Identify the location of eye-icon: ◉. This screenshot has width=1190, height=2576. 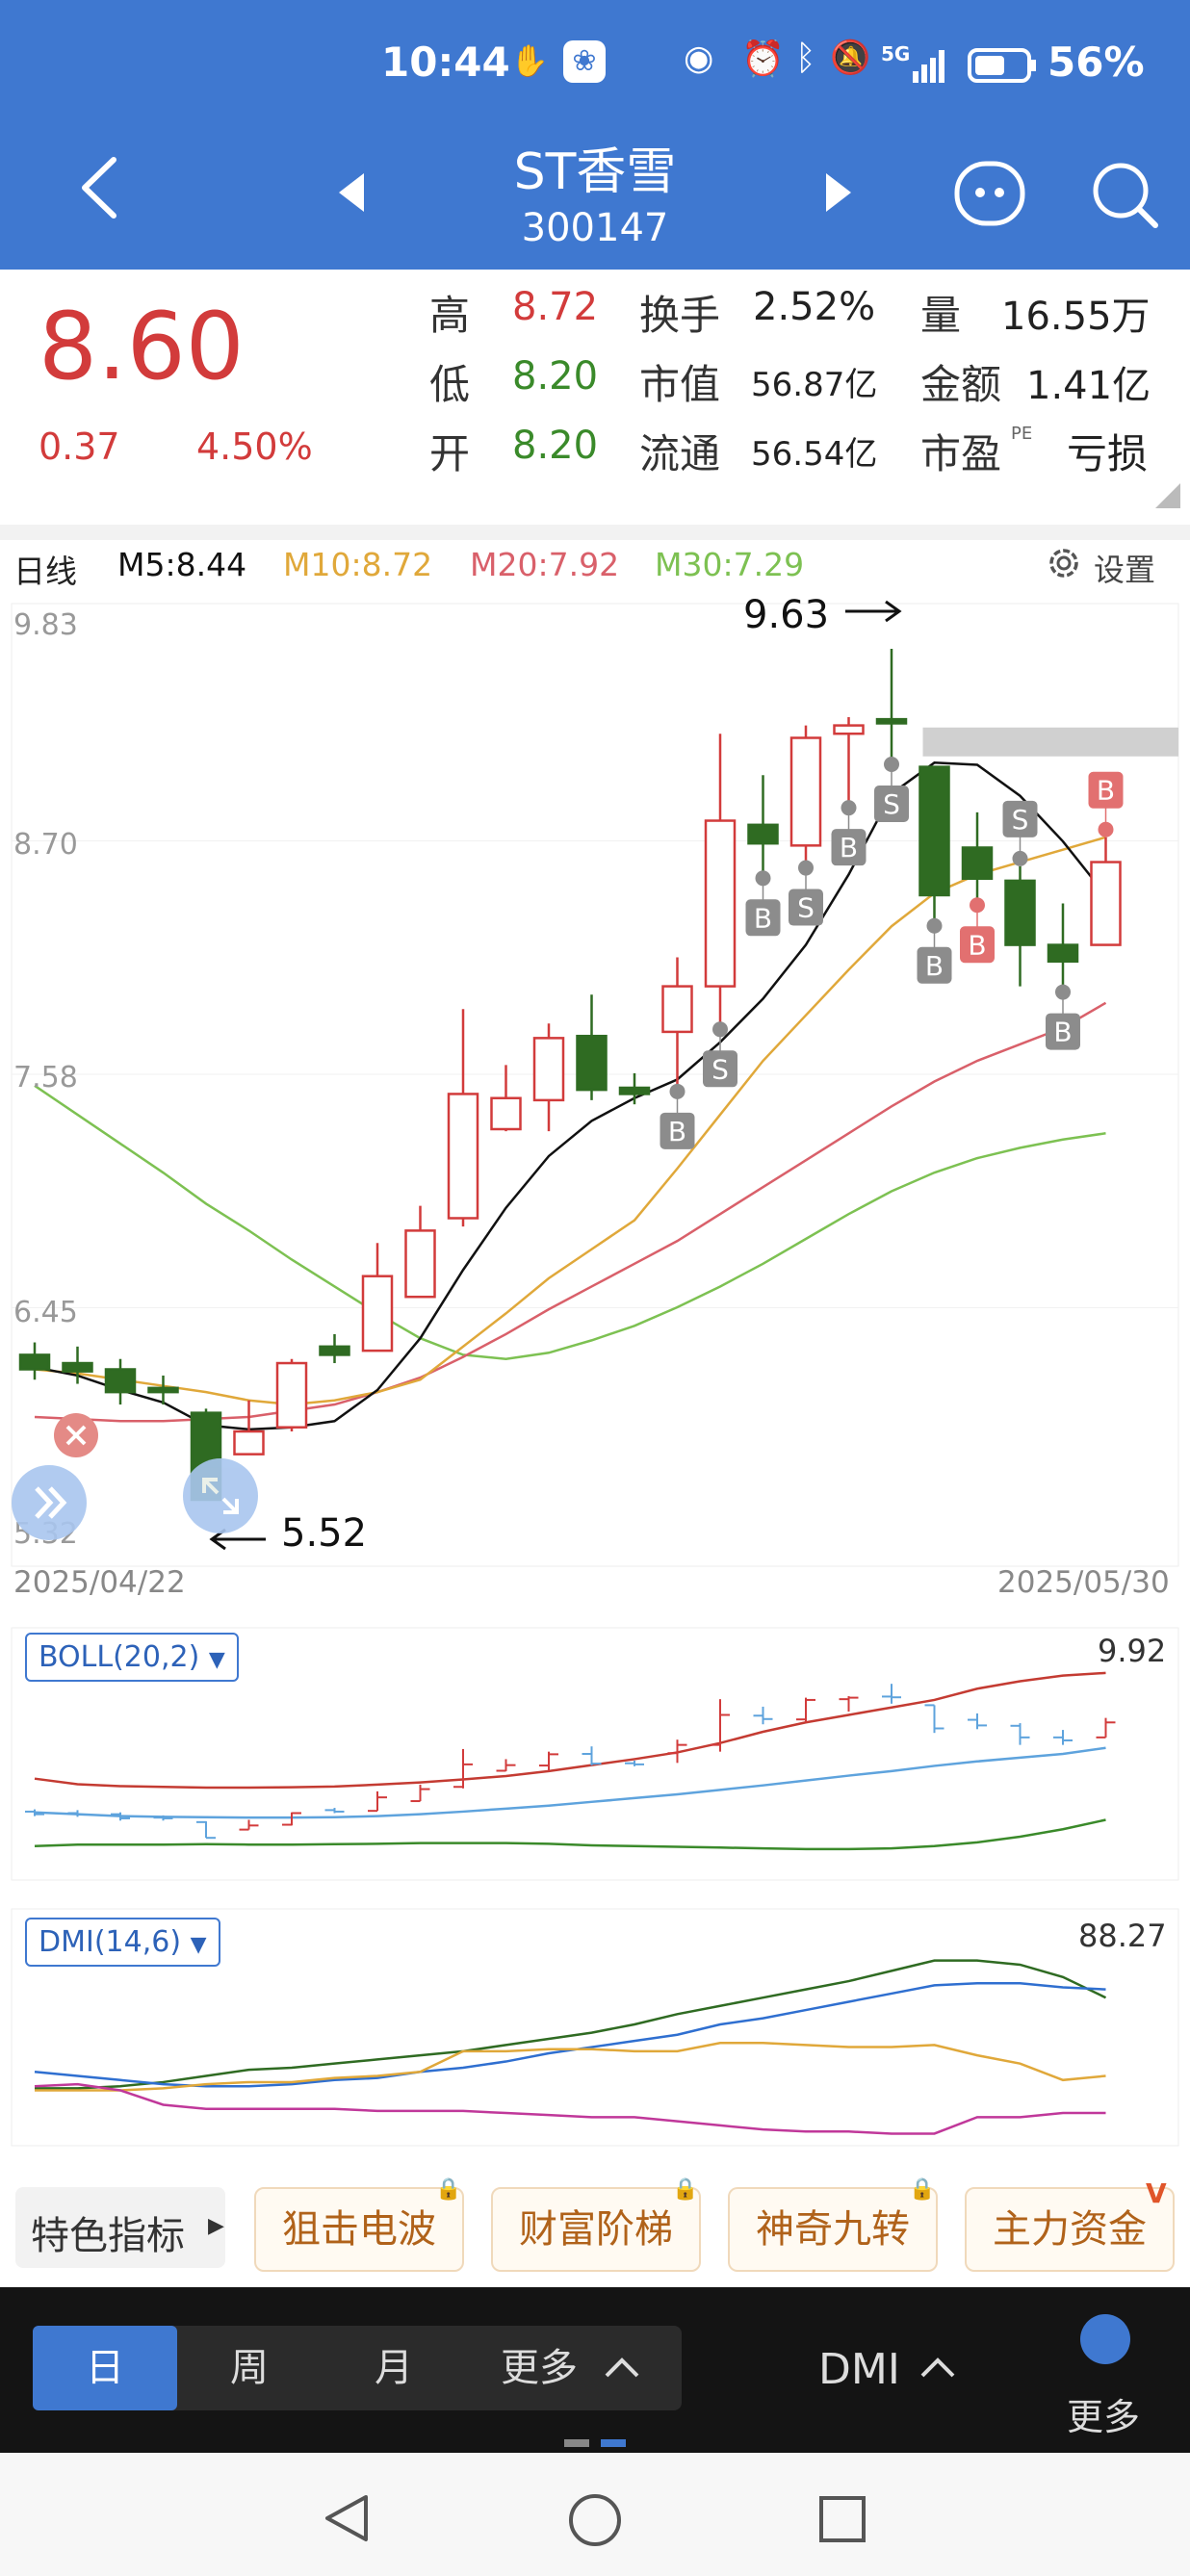
(699, 59).